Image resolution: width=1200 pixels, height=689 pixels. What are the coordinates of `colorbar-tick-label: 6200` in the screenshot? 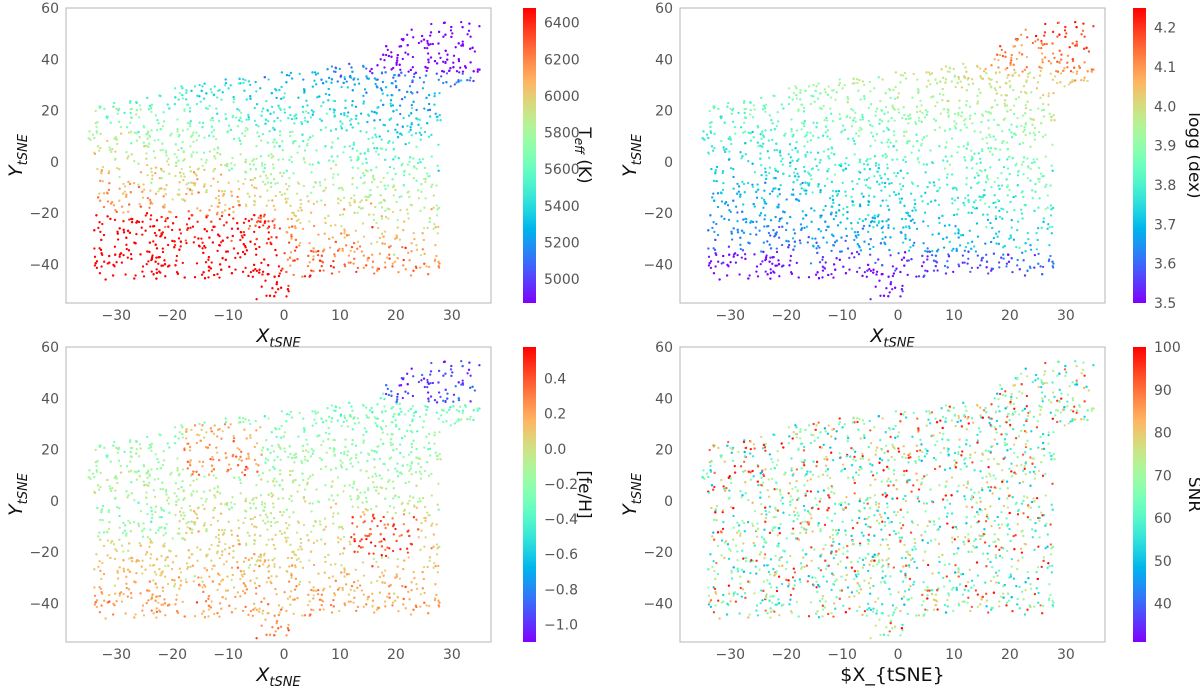 It's located at (562, 60).